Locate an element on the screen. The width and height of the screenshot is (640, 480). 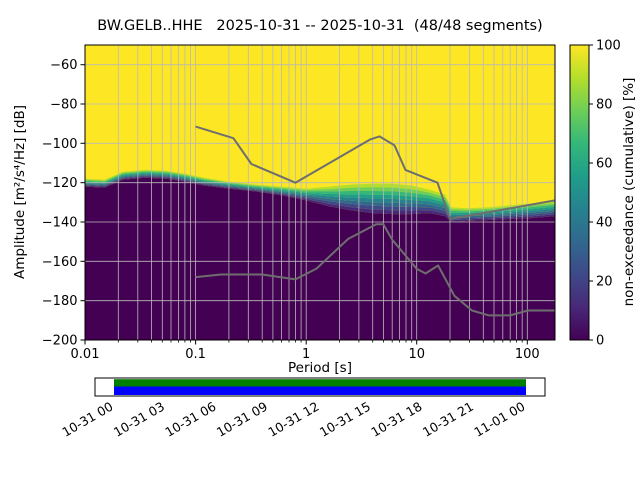
colorbar-label: non-exceedance (cumulative) [%] is located at coordinates (629, 192).